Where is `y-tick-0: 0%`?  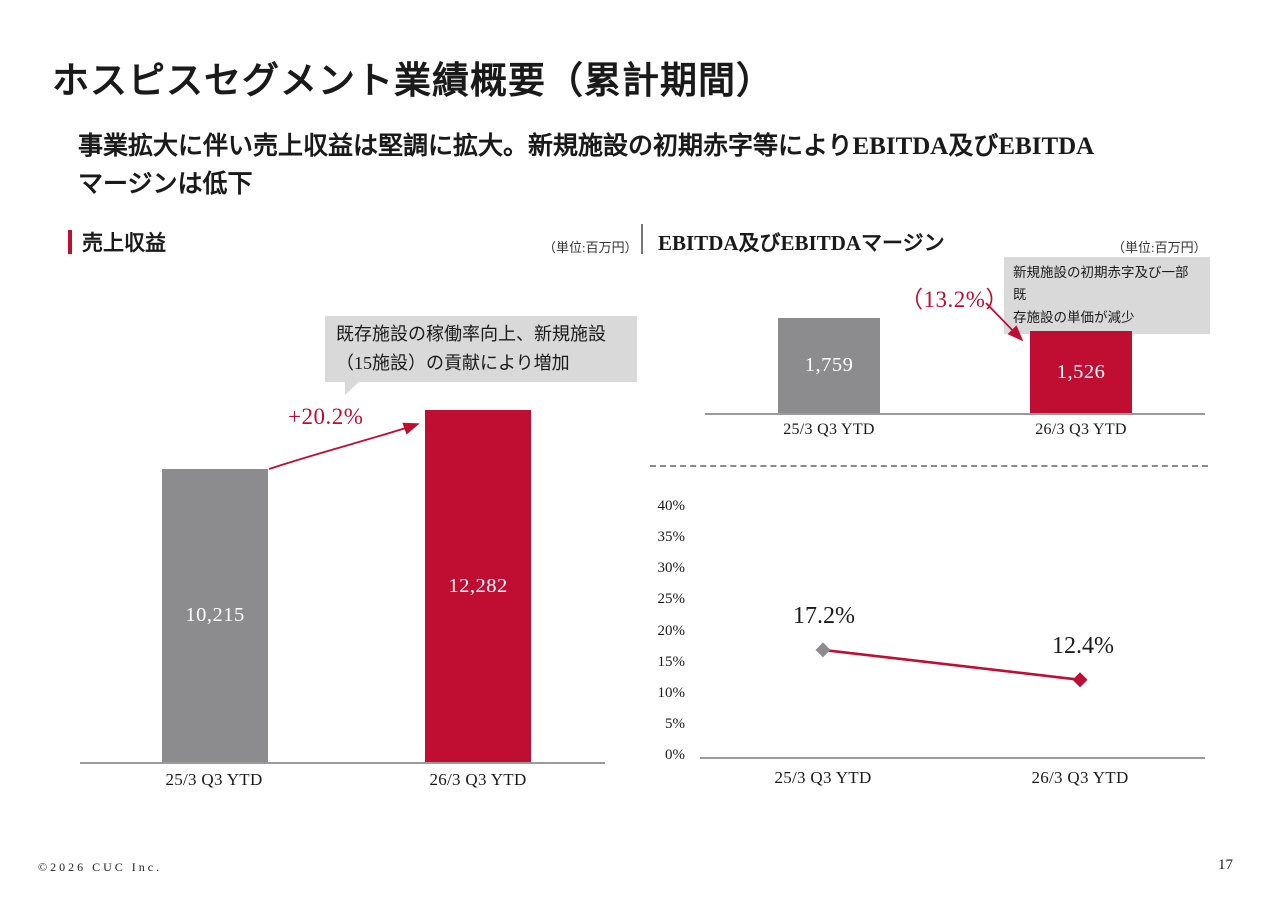
y-tick-0: 0% is located at coordinates (675, 755).